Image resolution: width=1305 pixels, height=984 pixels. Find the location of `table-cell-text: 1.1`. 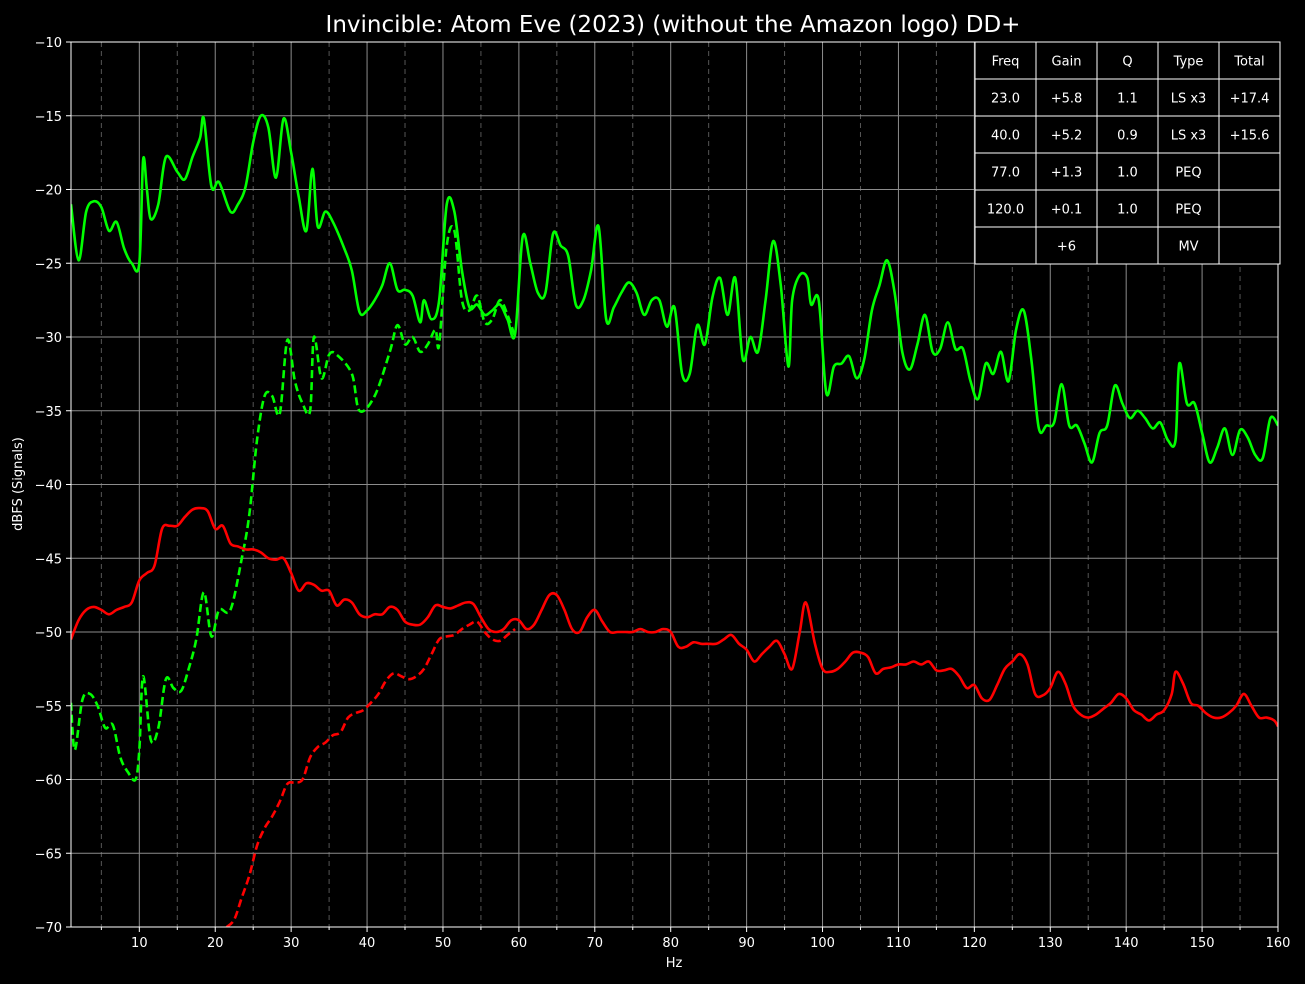

table-cell-text: 1.1 is located at coordinates (1127, 99).